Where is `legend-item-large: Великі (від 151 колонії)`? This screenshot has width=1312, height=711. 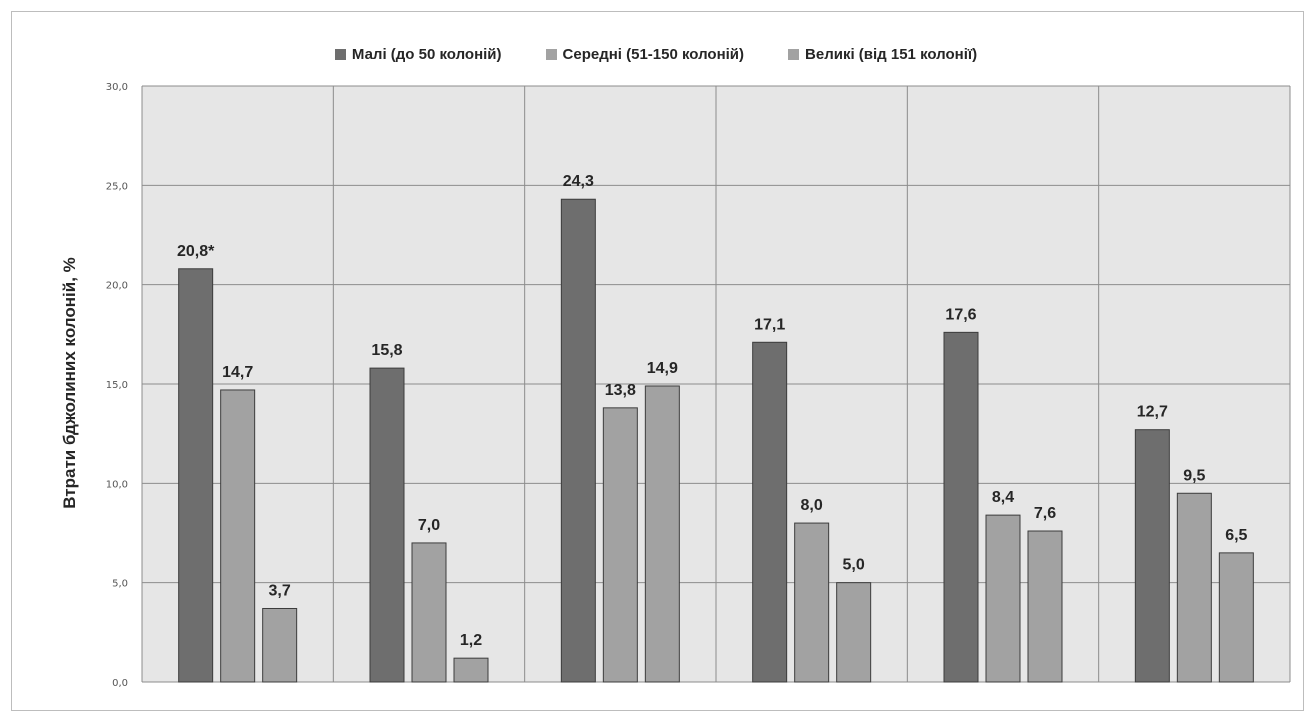
legend-item-large: Великі (від 151 колонії) is located at coordinates (882, 54).